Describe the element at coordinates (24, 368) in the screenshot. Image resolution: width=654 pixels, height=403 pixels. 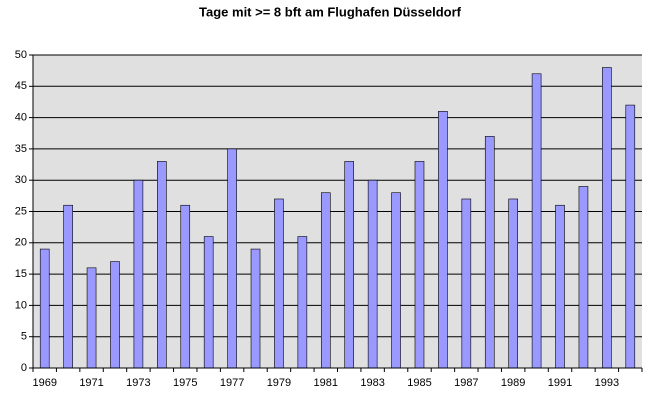
I see `y-tick-label: 0` at that location.